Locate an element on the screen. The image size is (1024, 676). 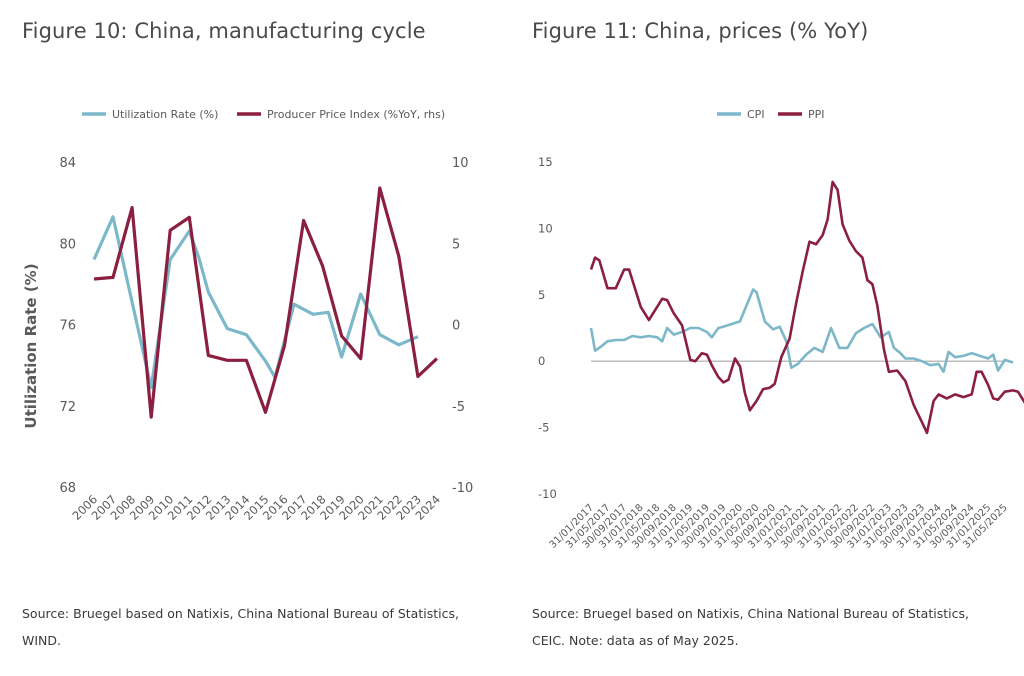
y-tick-label: 80 is located at coordinates (67, 244).